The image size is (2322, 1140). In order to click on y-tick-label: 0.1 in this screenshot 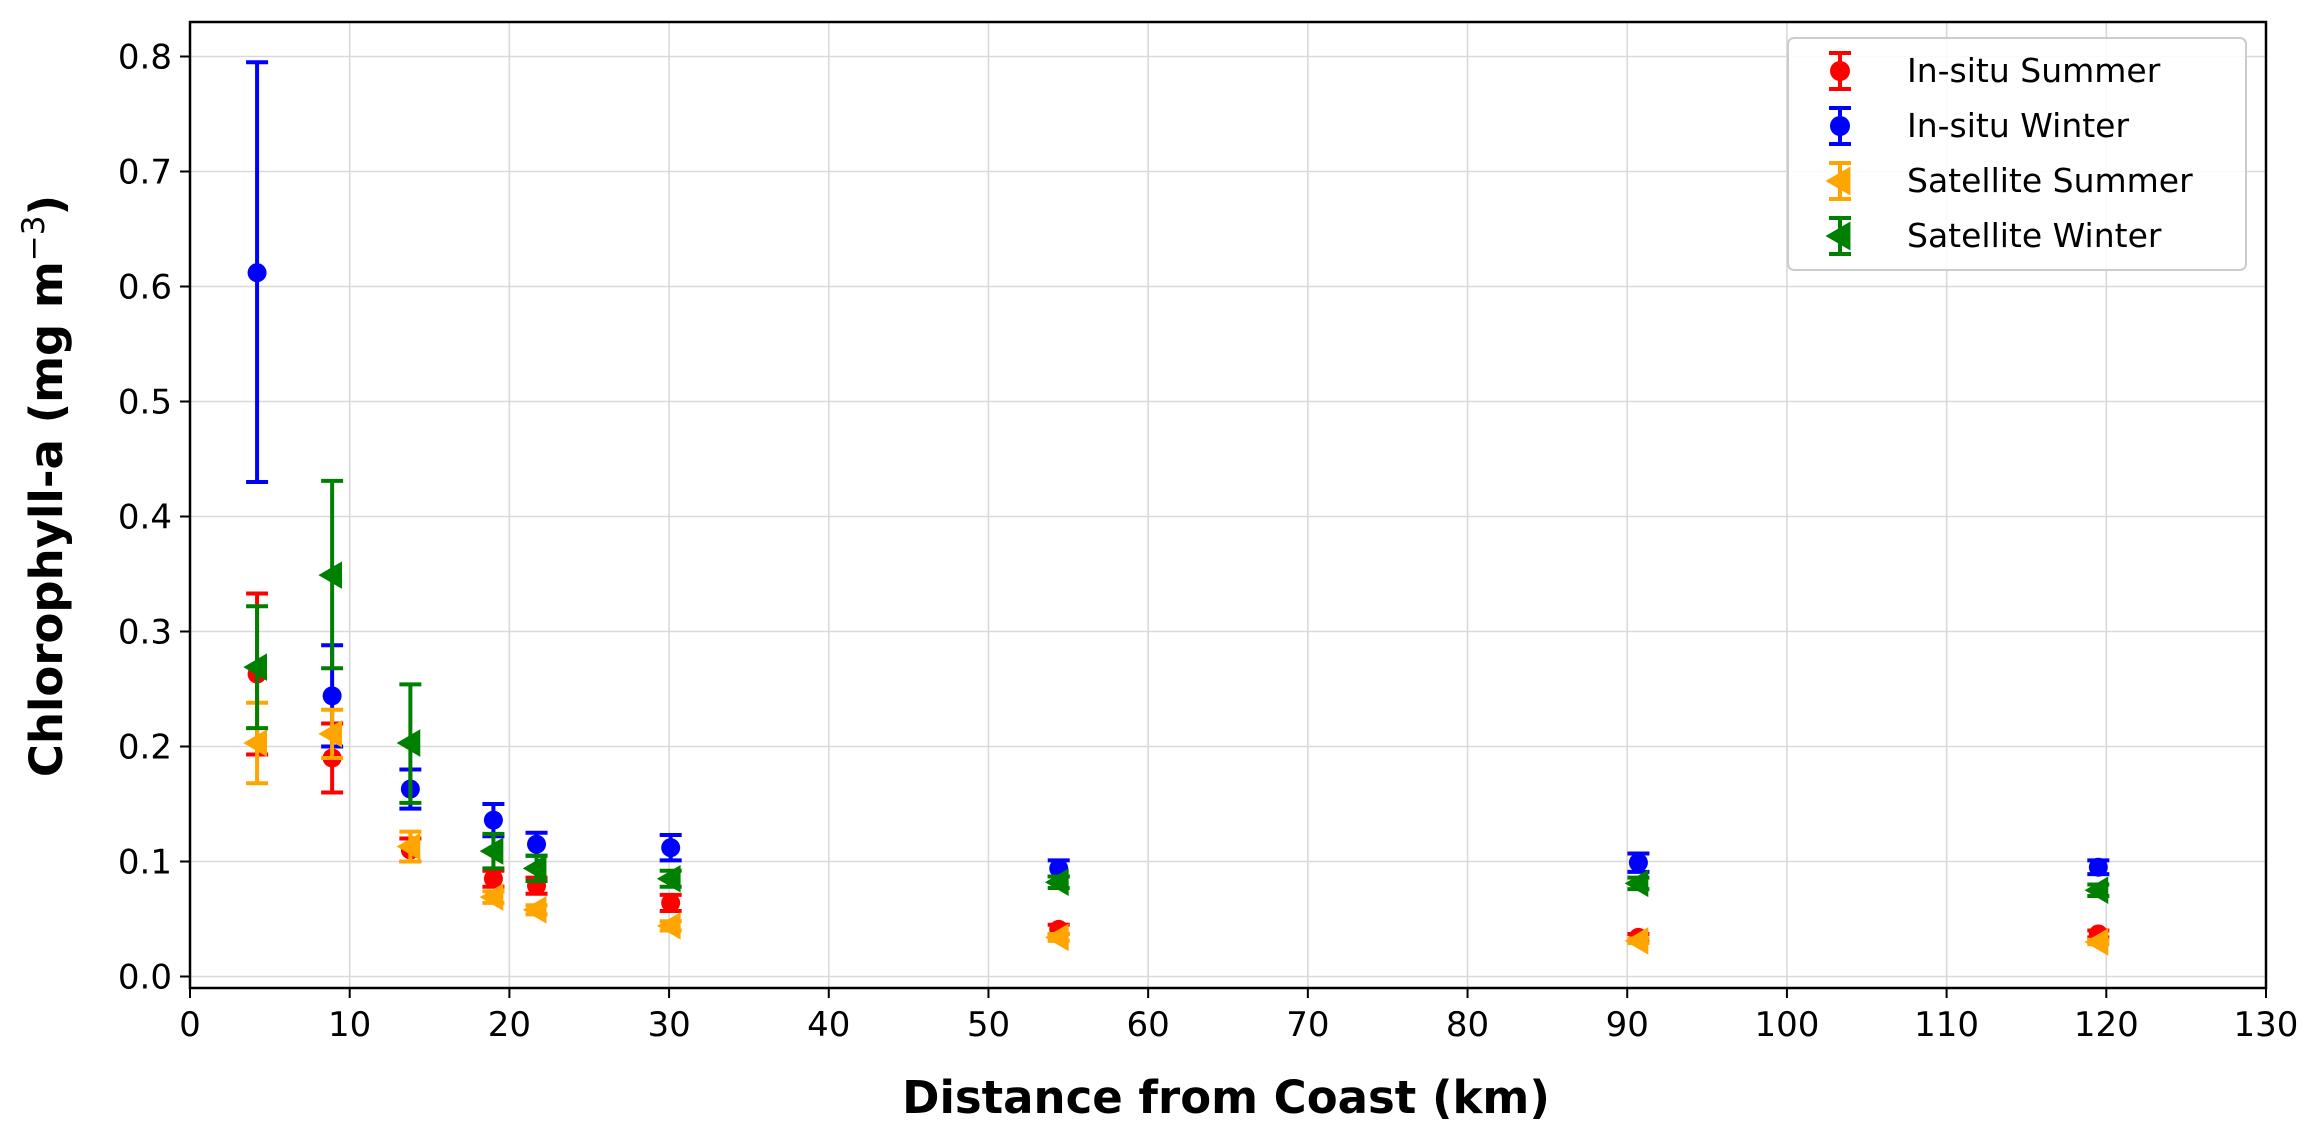, I will do `click(145, 863)`.